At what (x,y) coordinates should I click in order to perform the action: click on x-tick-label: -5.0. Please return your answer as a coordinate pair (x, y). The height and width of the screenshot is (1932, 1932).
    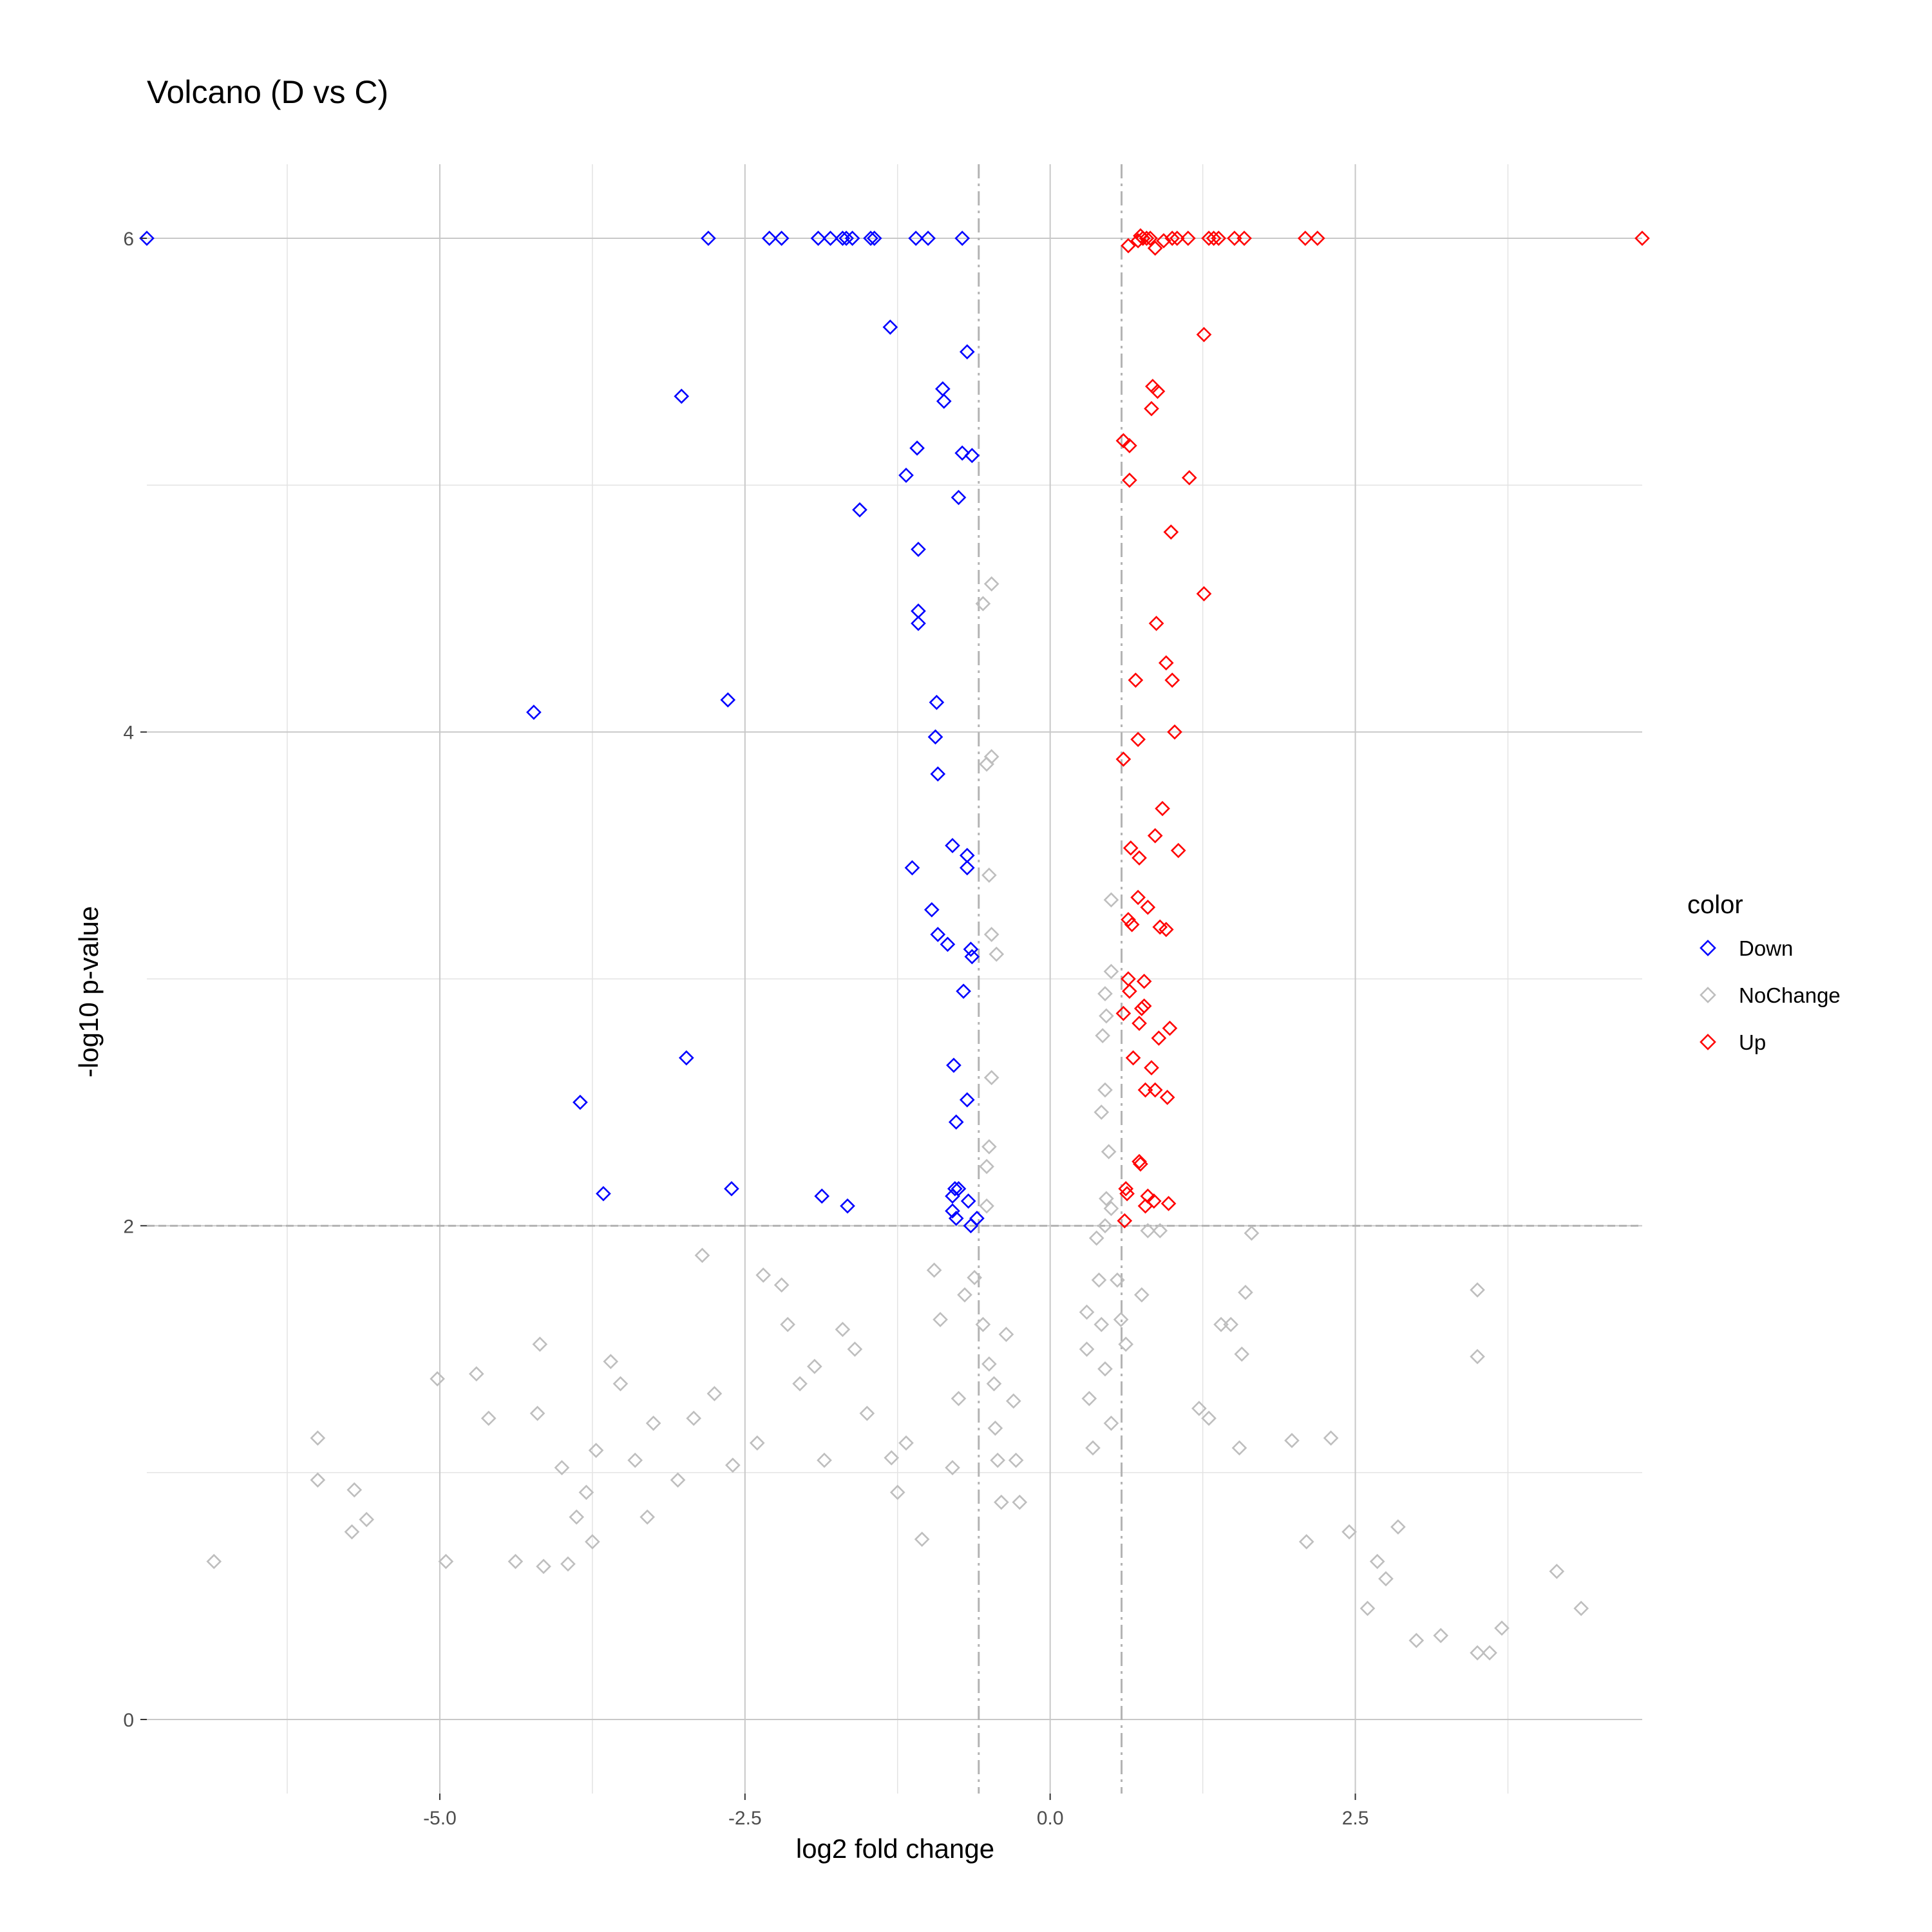
    Looking at the image, I should click on (440, 1818).